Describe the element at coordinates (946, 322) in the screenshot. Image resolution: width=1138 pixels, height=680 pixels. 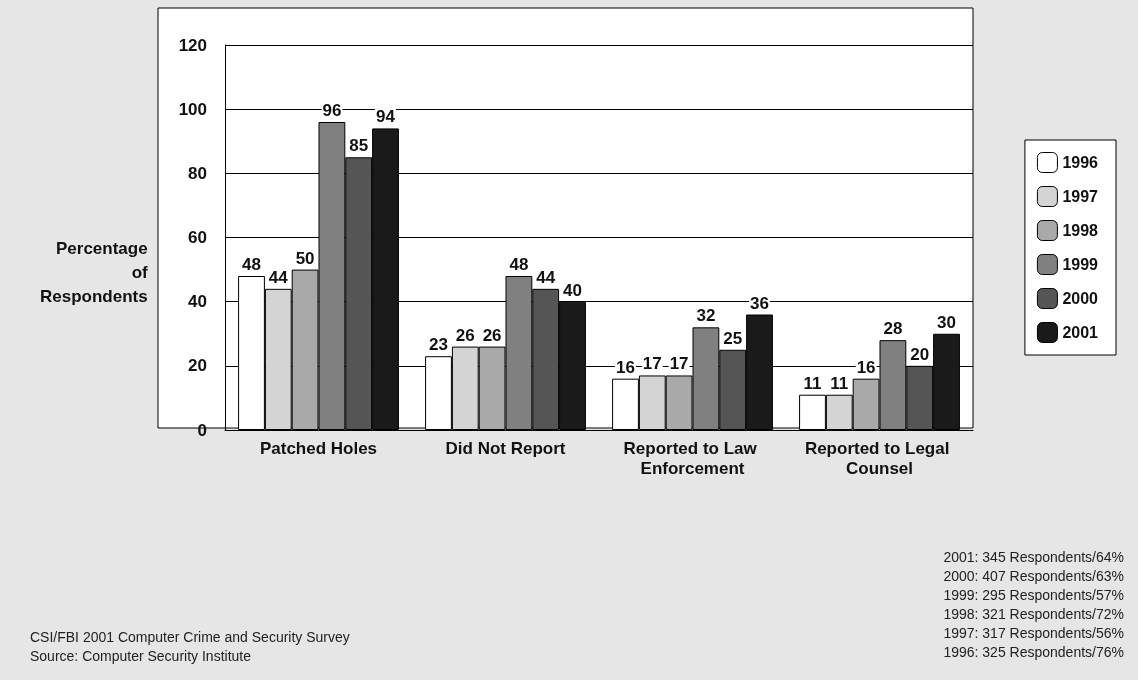
I see `data-label: 30` at that location.